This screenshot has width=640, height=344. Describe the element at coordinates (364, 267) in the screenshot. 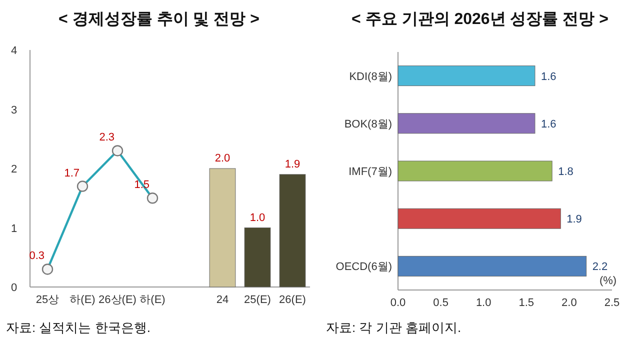

I see `y-tick-label: OECD(6월)` at that location.